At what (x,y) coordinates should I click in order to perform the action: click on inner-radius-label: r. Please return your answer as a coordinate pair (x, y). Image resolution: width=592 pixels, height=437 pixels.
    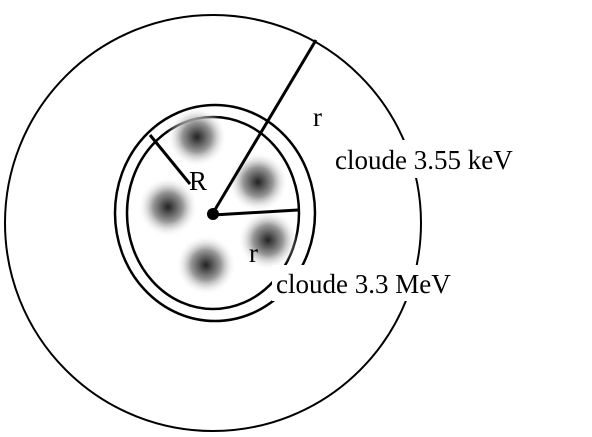
    Looking at the image, I should click on (253, 253).